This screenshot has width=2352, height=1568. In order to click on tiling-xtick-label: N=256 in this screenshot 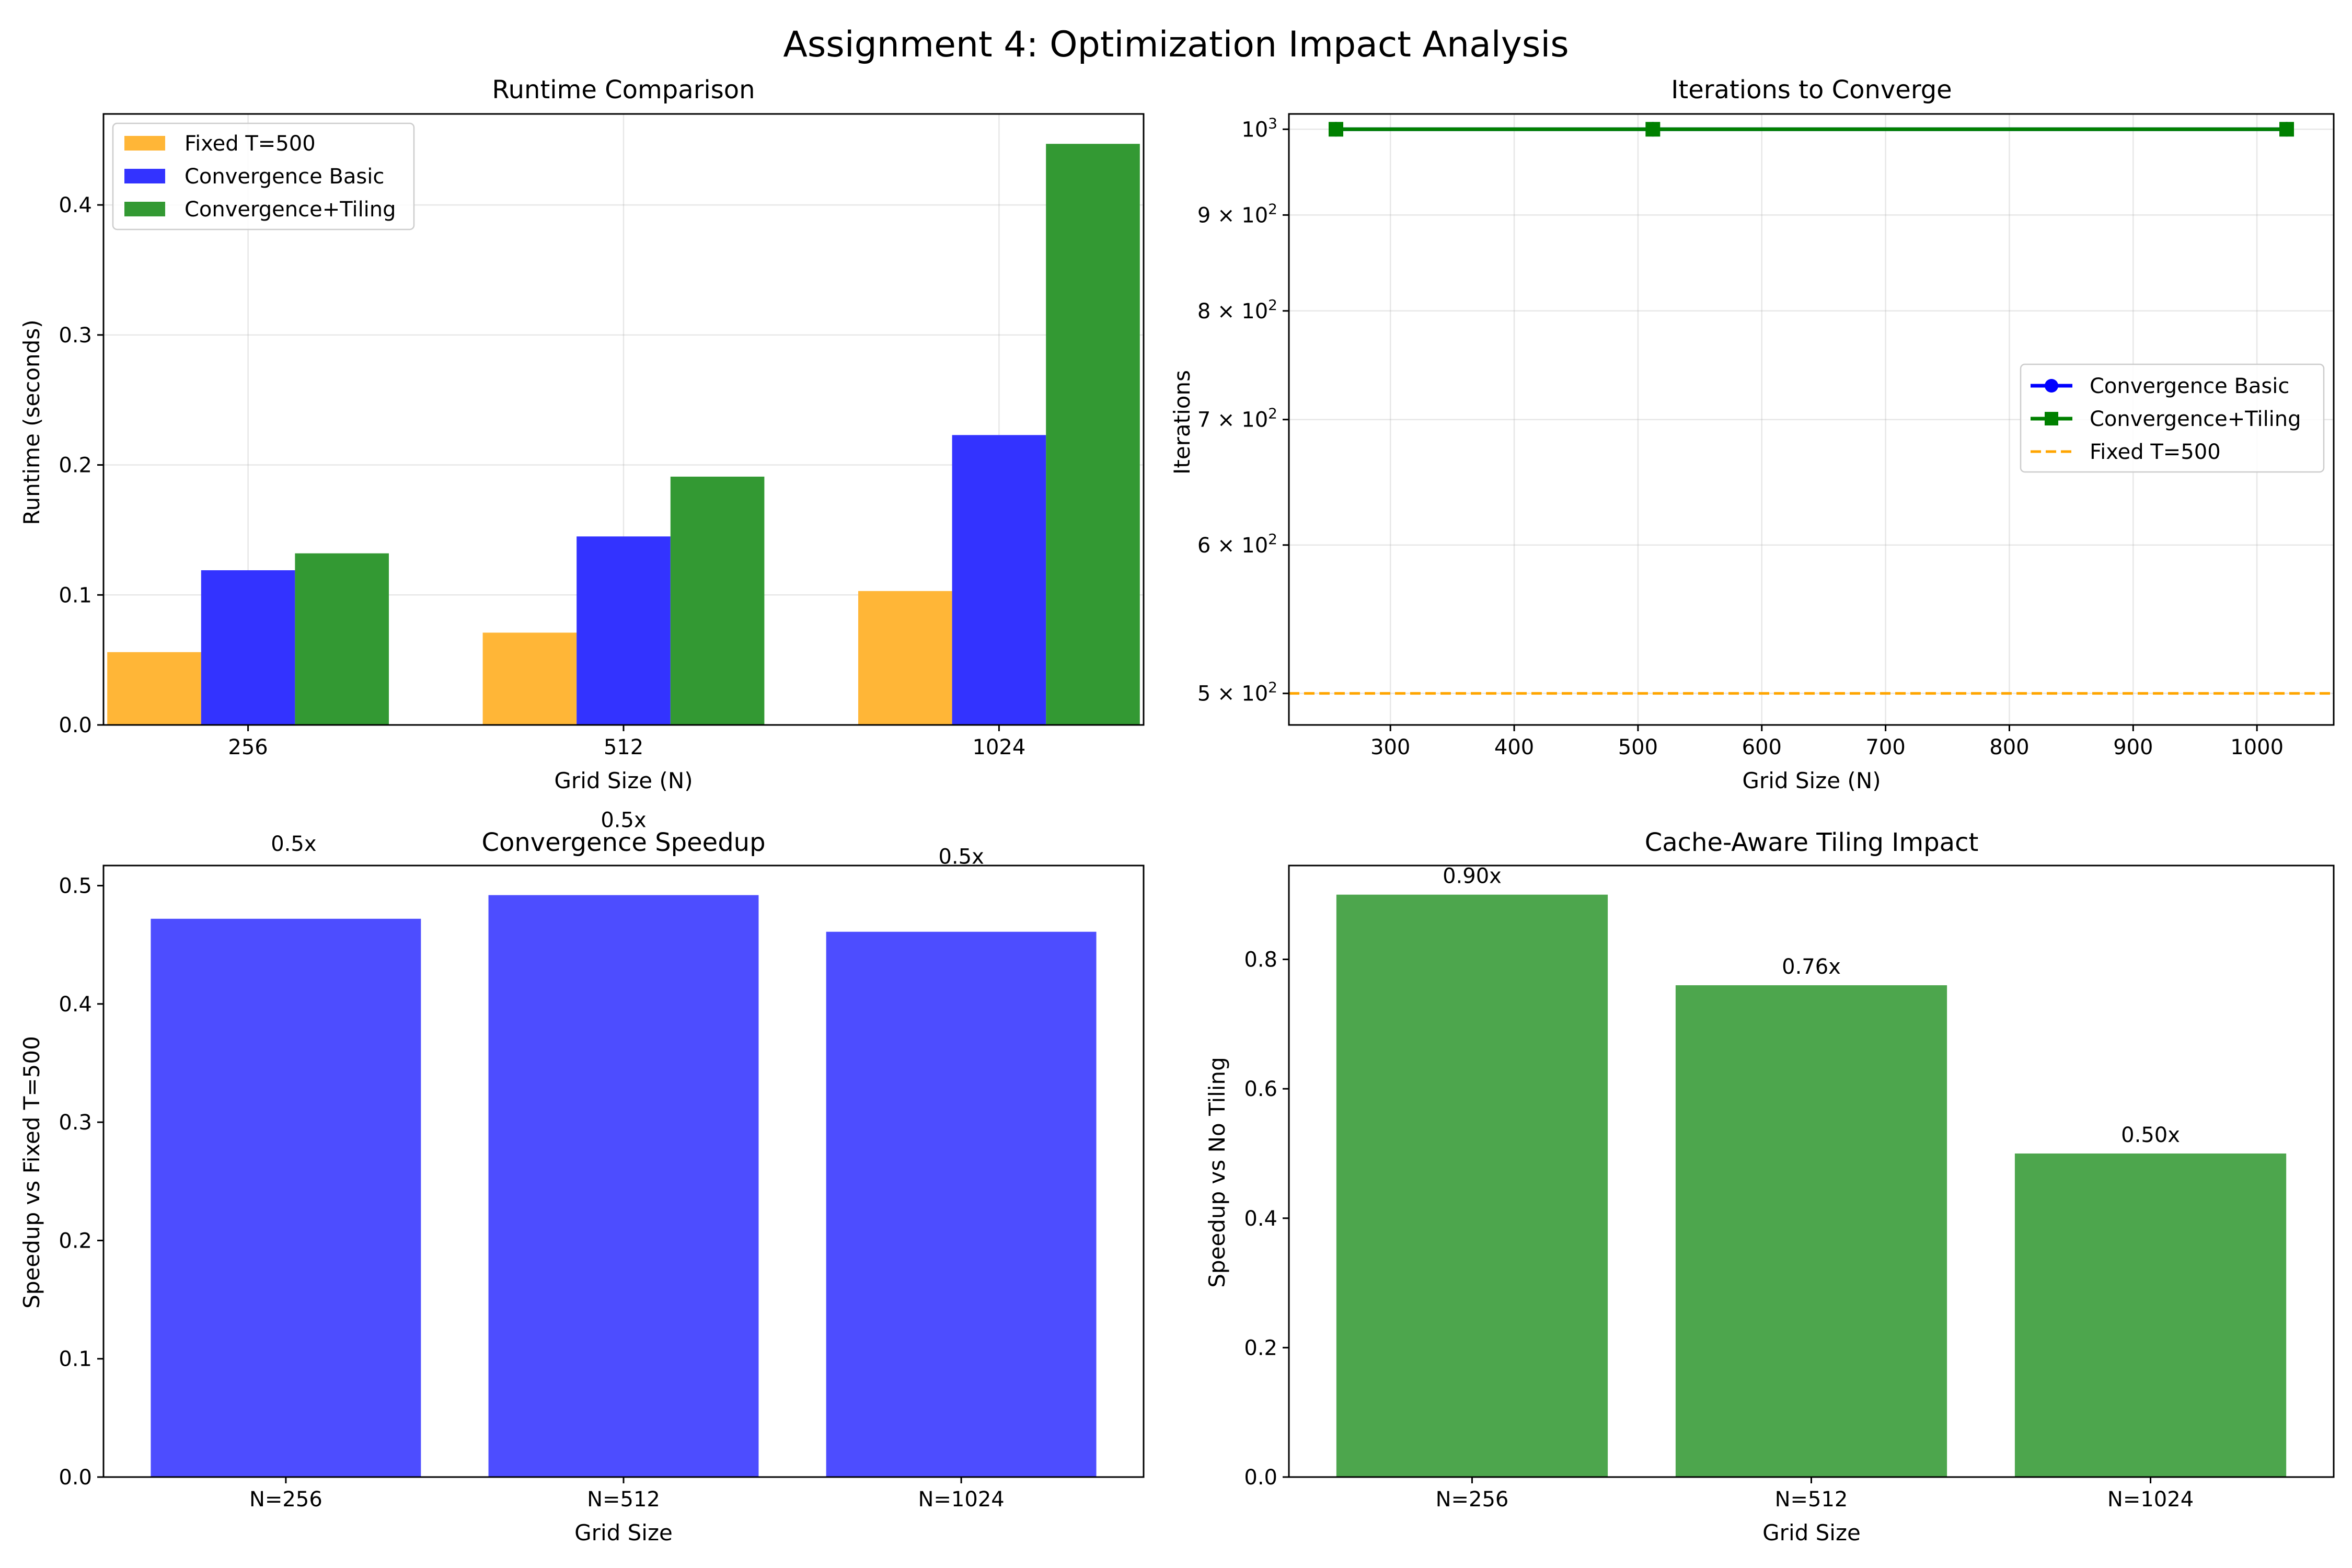, I will do `click(1472, 1500)`.